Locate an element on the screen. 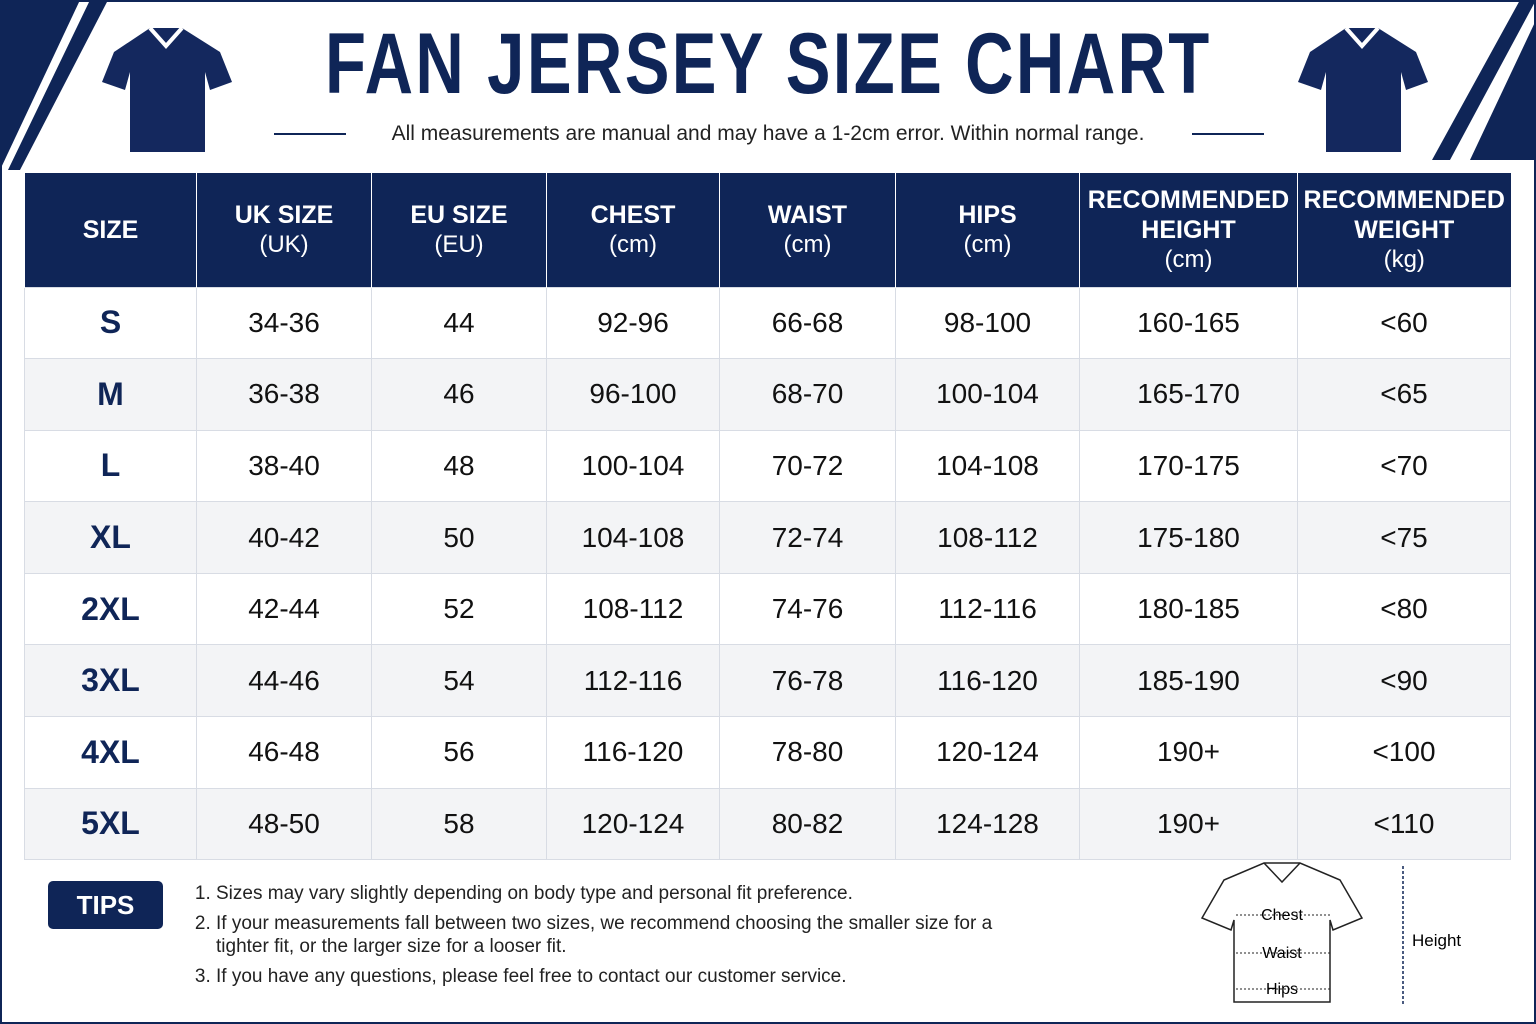 Image resolution: width=1536 pixels, height=1024 pixels. value-cell: 74-76 is located at coordinates (807, 609).